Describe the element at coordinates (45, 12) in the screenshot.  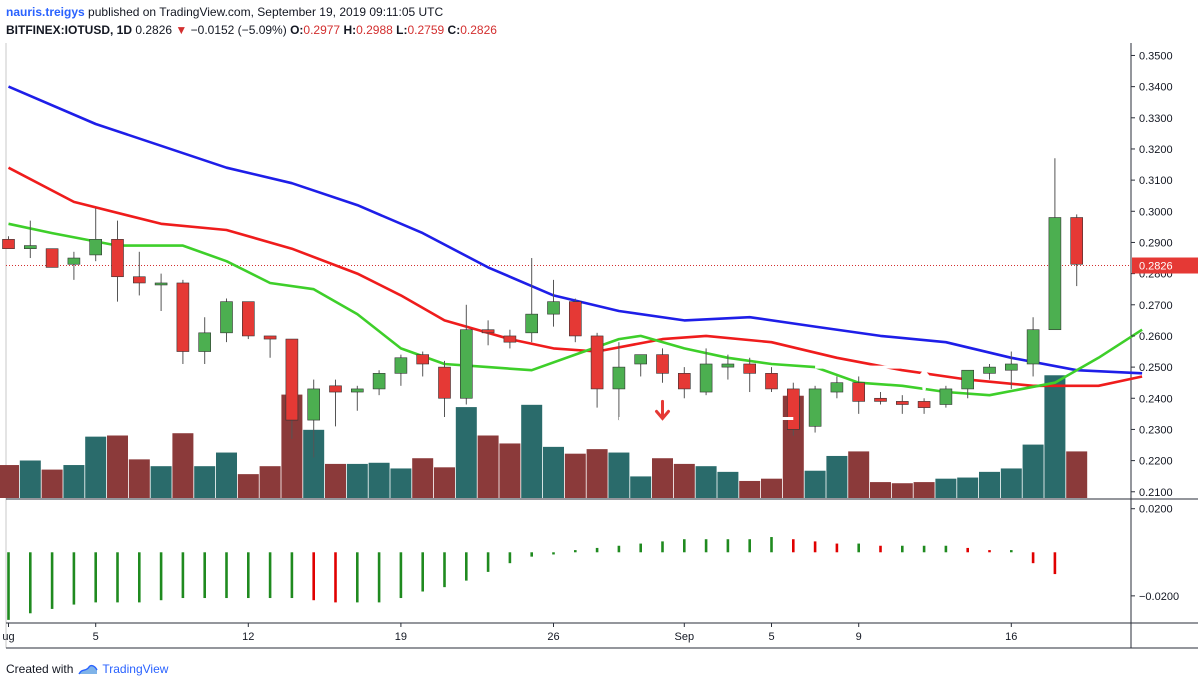
I see `author-link: nauris.treigys` at that location.